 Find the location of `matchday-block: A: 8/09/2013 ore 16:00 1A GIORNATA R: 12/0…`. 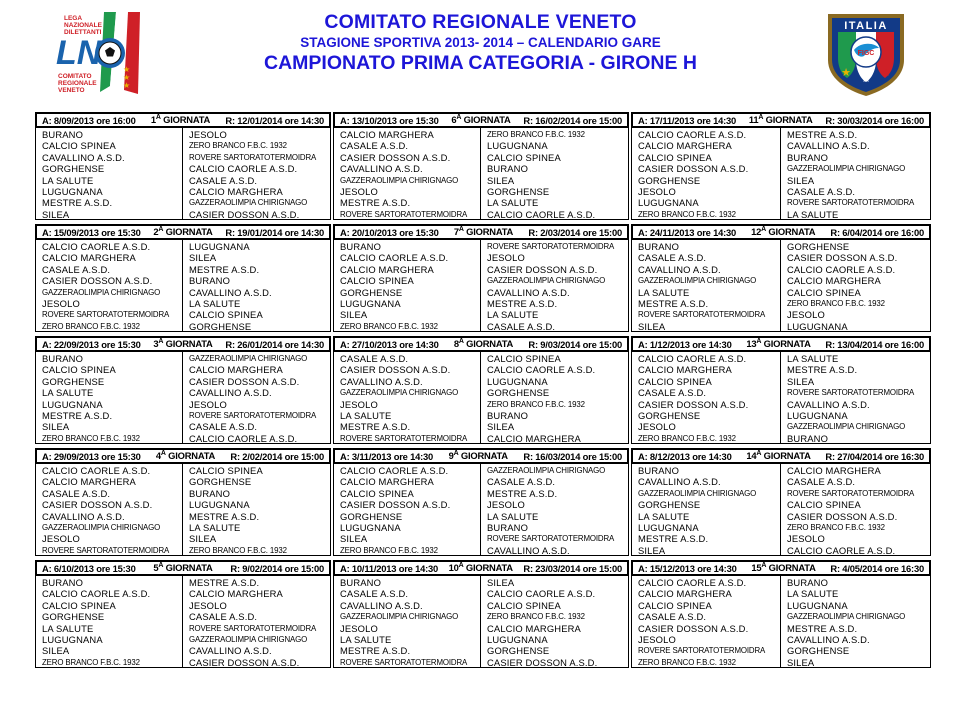

matchday-block: A: 8/09/2013 ore 16:00 1A GIORNATA R: 12/0… is located at coordinates (183, 166).